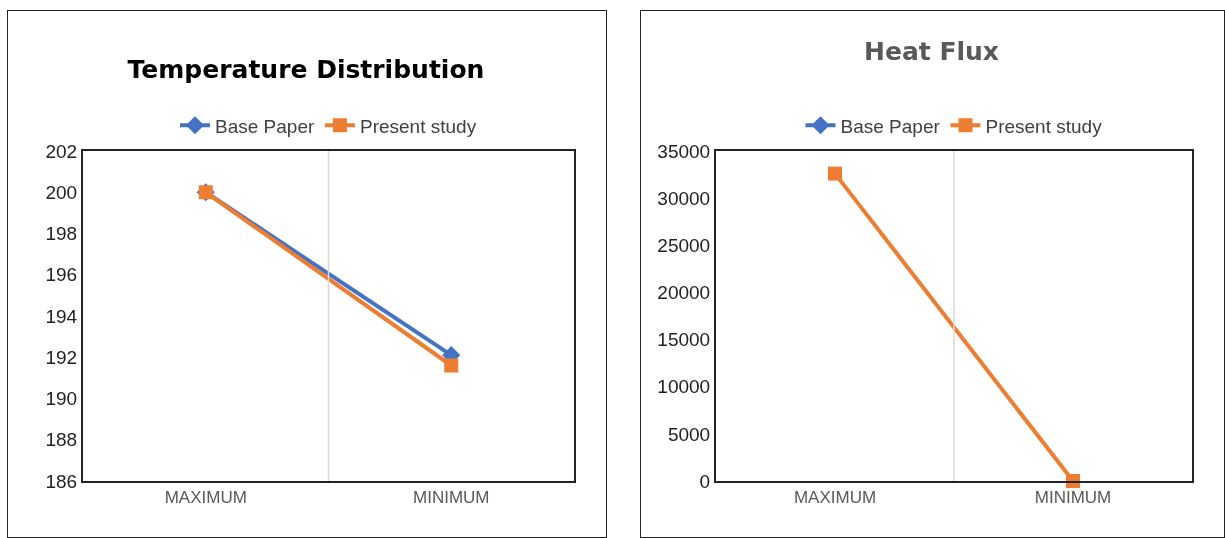 The width and height of the screenshot is (1225, 538). Describe the element at coordinates (689, 434) in the screenshot. I see `y-tick-label: 5000` at that location.